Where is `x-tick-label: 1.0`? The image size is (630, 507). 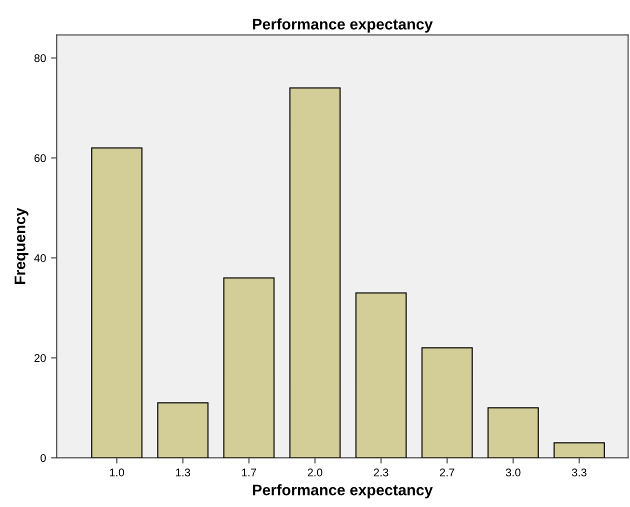 x-tick-label: 1.0 is located at coordinates (117, 472).